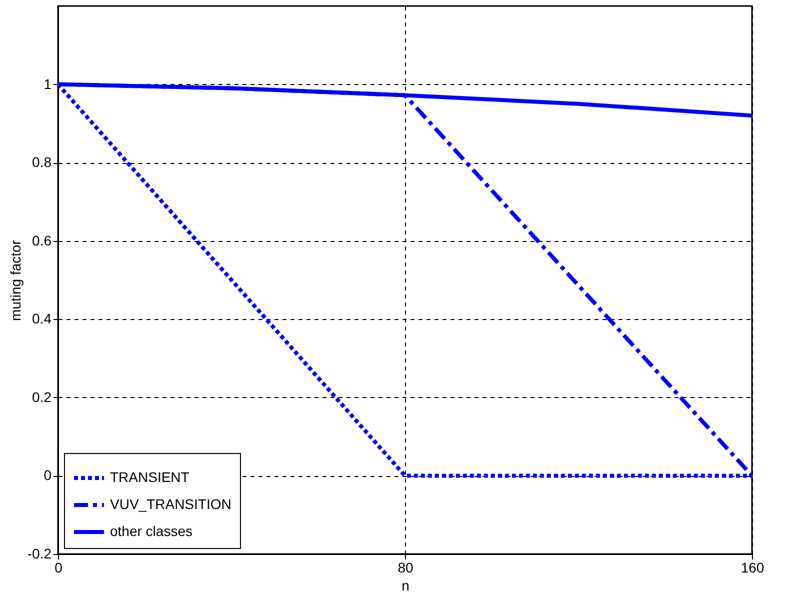 The height and width of the screenshot is (610, 799). What do you see at coordinates (150, 477) in the screenshot?
I see `legend-label: TRANSIENT` at bounding box center [150, 477].